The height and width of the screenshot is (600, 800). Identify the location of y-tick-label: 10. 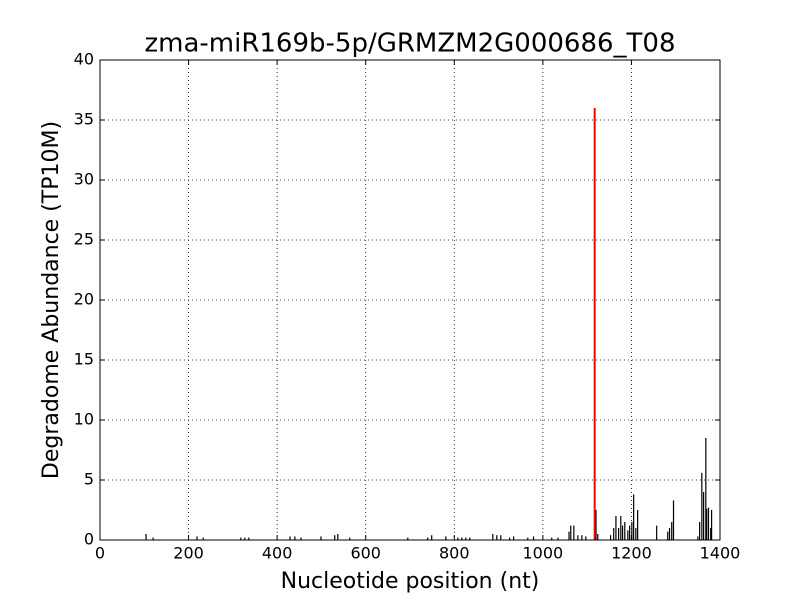
(84, 419).